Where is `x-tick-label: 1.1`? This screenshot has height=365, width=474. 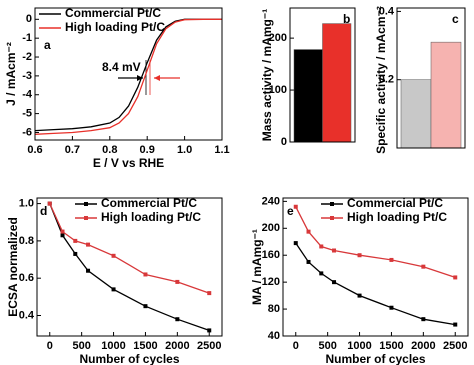
x-tick-label: 1.1 is located at coordinates (221, 150).